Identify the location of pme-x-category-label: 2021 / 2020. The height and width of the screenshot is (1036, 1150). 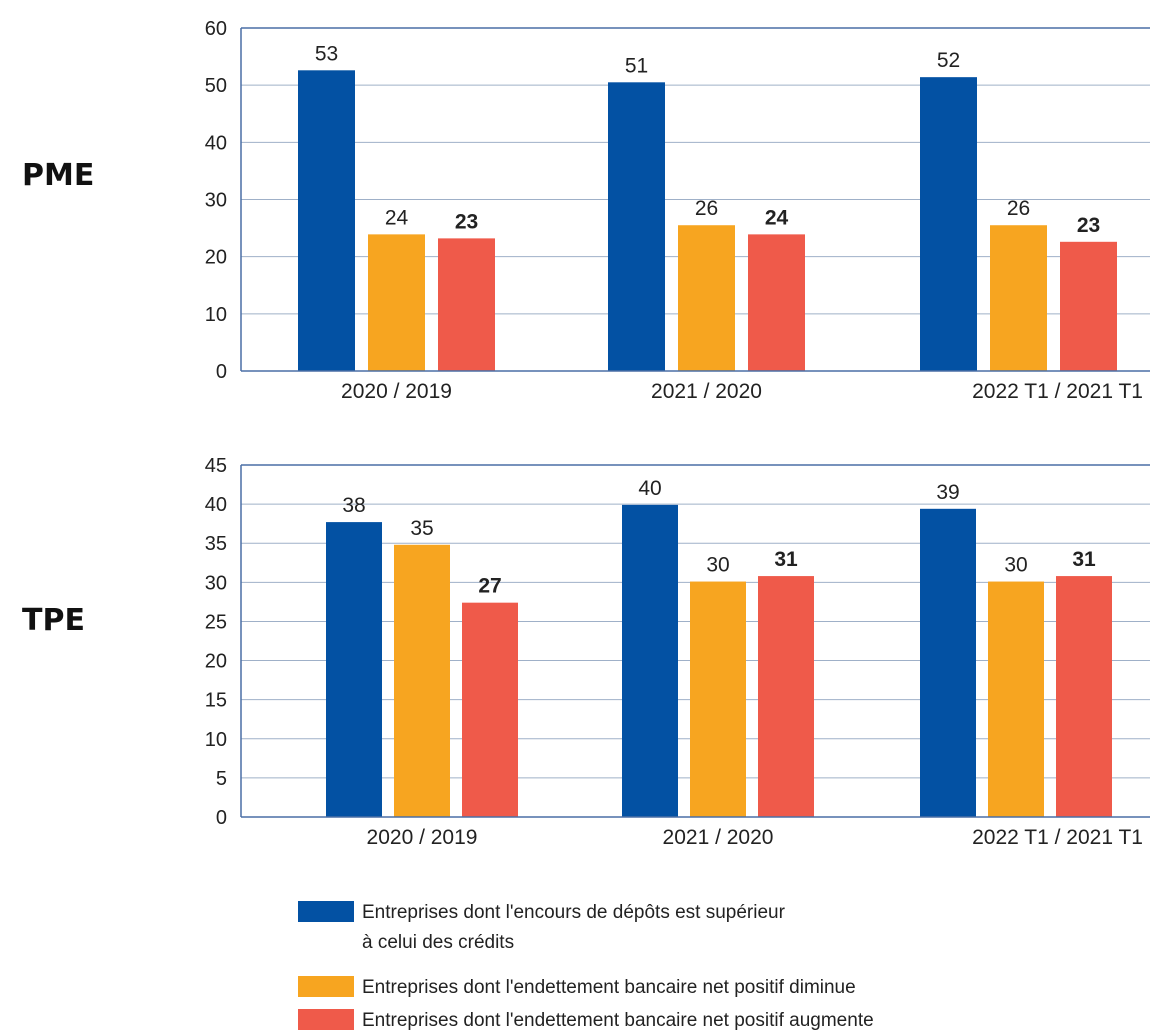
(706, 391).